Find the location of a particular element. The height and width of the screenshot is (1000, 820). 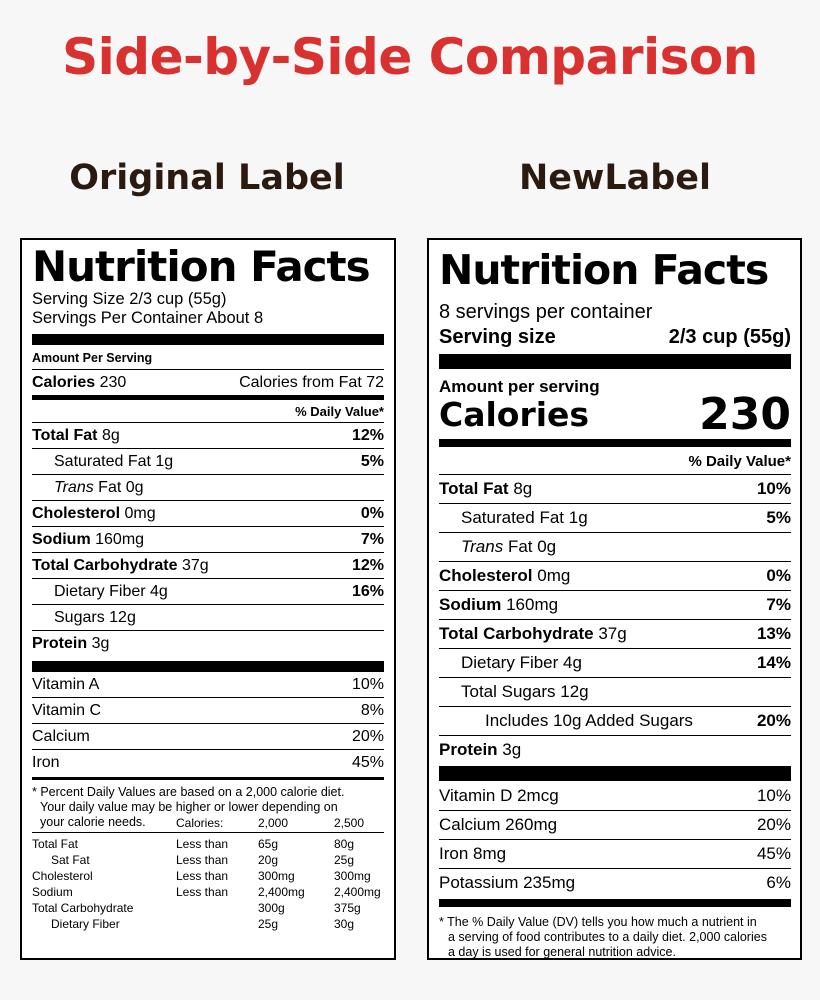

nutrient-row: Total Carbohydrate 37g 12% is located at coordinates (208, 566).